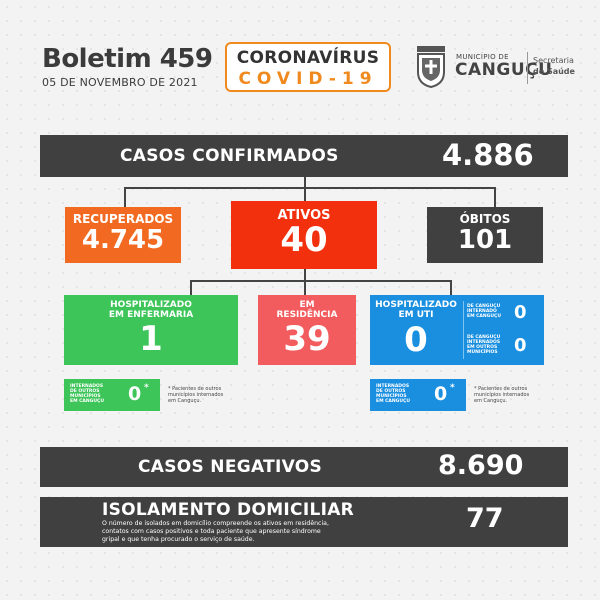 The width and height of the screenshot is (600, 600). What do you see at coordinates (120, 82) in the screenshot?
I see `bulletin-date: 05 DE NOVEMBRO DE 2021` at bounding box center [120, 82].